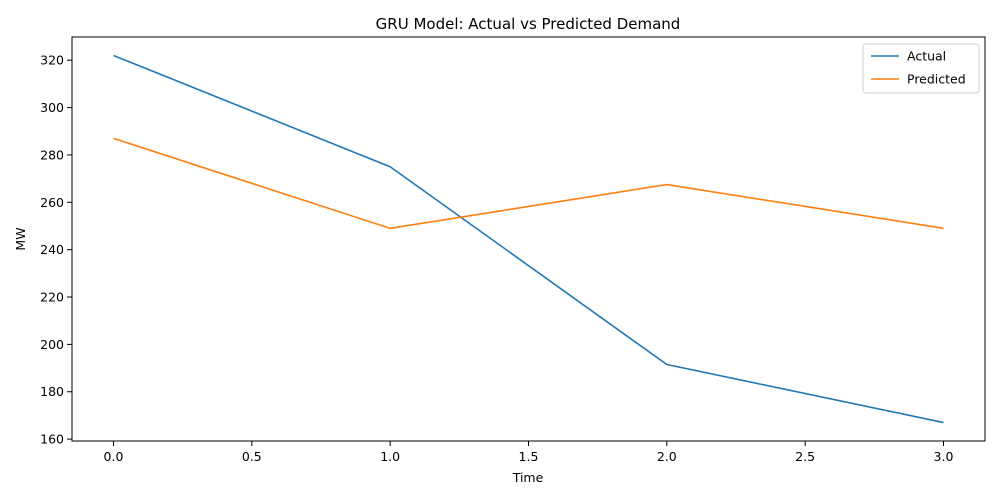  I want to click on y-tick-label: 220, so click(52, 297).